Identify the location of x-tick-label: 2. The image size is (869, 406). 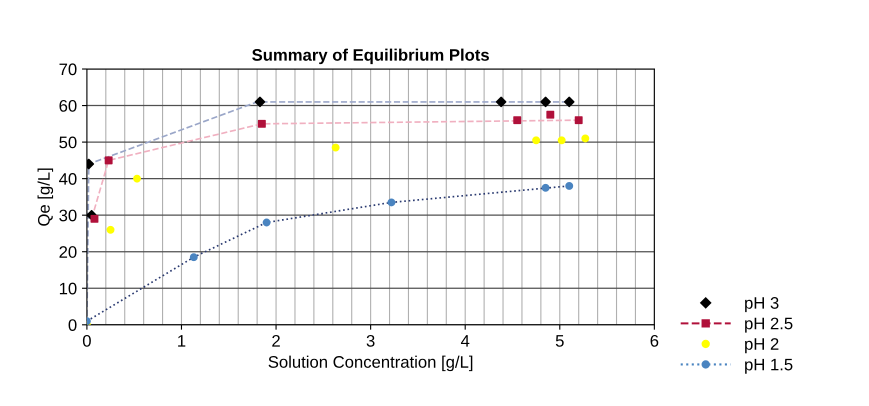
(276, 340).